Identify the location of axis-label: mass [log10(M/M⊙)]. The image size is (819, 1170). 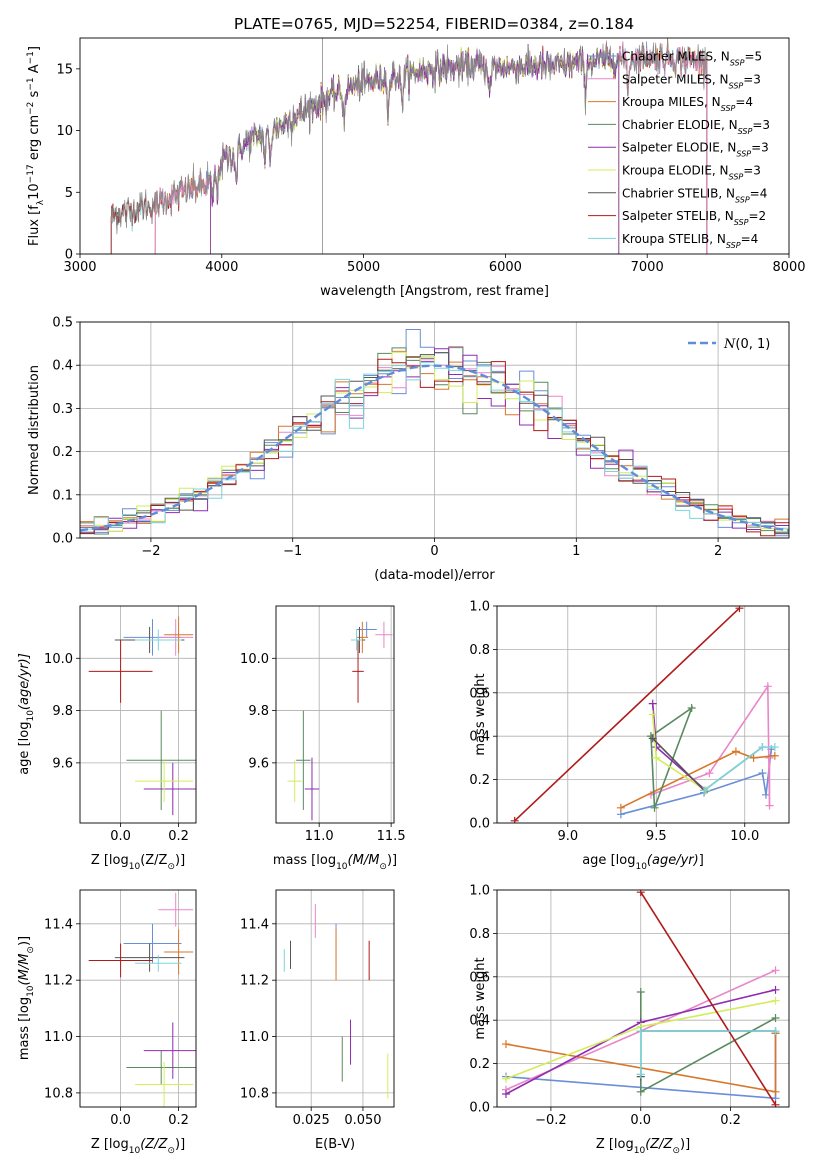
(26, 998).